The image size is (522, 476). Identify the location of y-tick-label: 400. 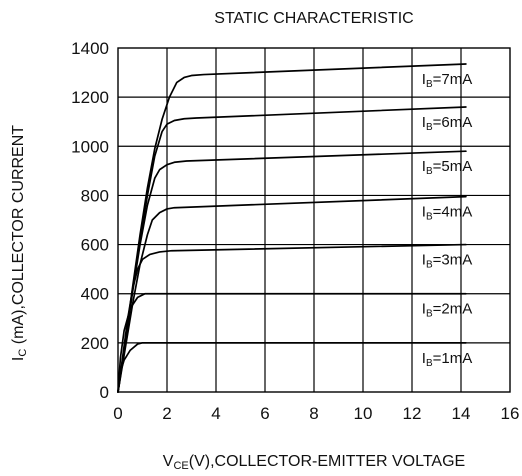
(95, 294).